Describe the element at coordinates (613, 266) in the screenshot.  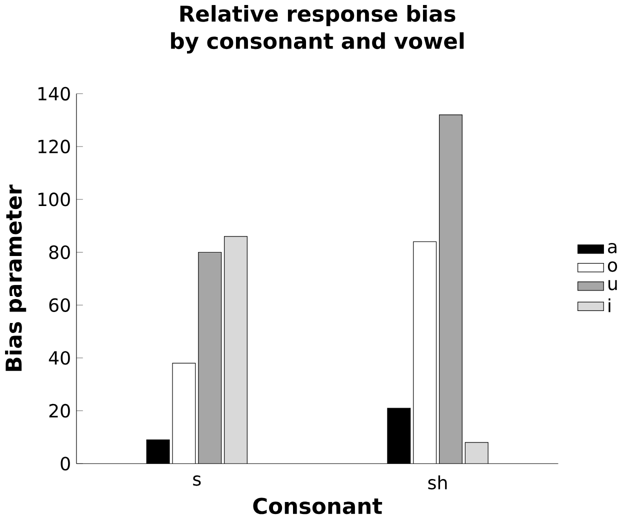
I see `legend-label: o` at that location.